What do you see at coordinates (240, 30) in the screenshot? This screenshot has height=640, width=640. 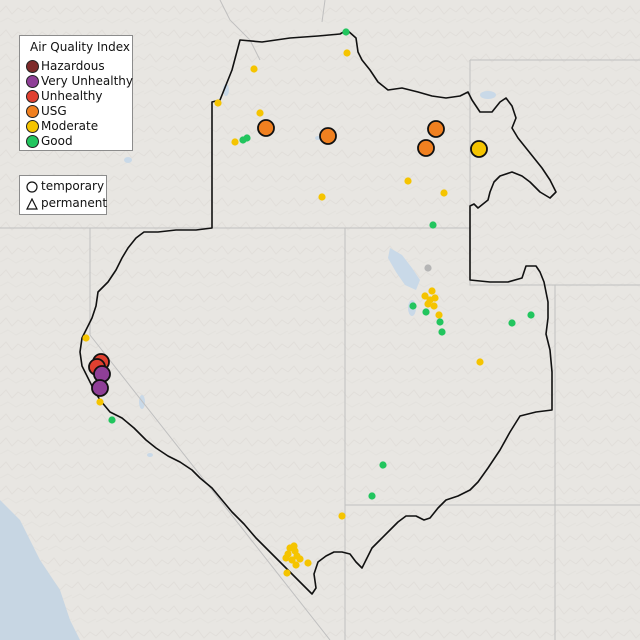 I see `border-id-mt` at bounding box center [240, 30].